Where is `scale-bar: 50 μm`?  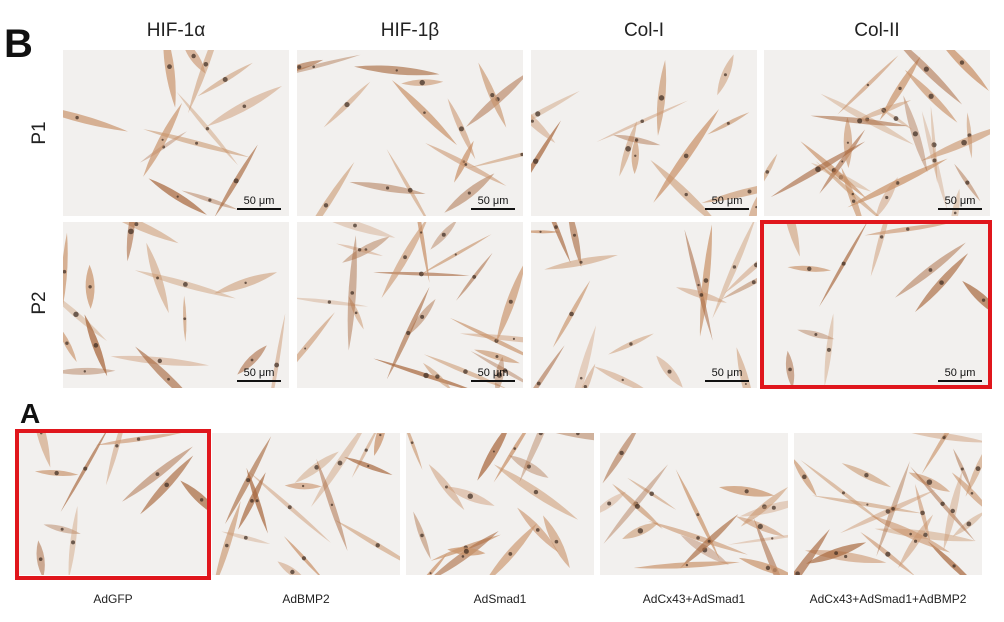 scale-bar: 50 μm is located at coordinates (493, 202).